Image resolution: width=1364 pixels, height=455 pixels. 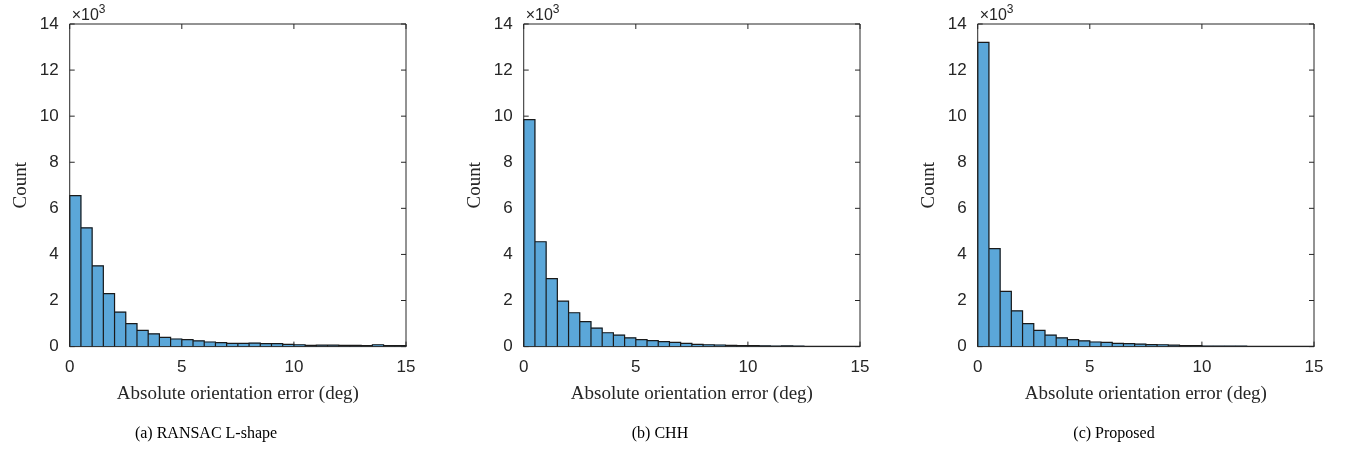 I want to click on text: (b) CHH, so click(x=660, y=432).